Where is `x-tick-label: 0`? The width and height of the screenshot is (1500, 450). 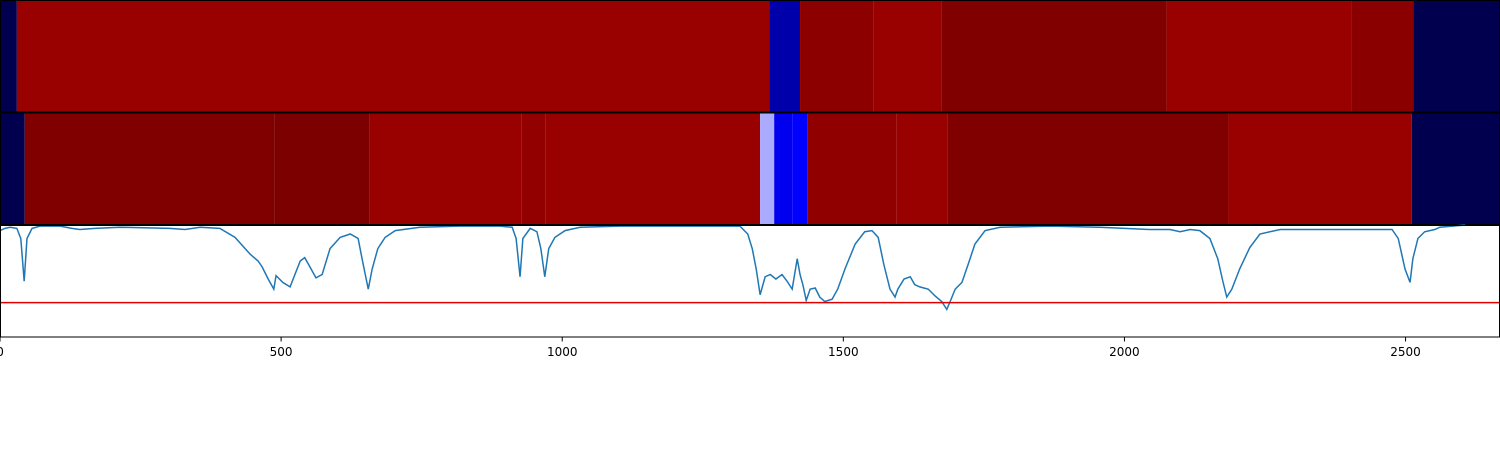
x-tick-label: 0 is located at coordinates (2, 352).